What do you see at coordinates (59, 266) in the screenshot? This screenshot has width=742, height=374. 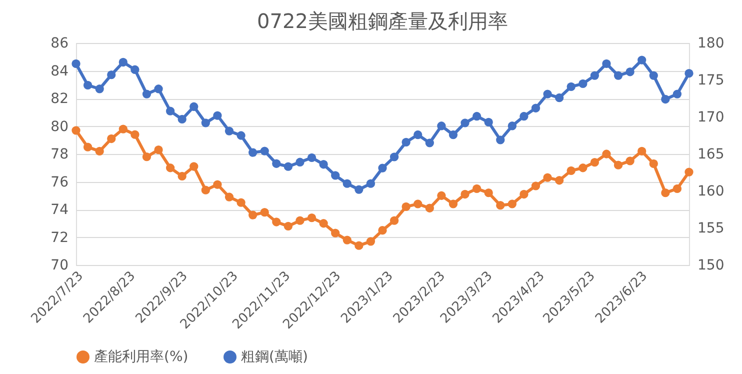 I see `y-tick-label: 70` at bounding box center [59, 266].